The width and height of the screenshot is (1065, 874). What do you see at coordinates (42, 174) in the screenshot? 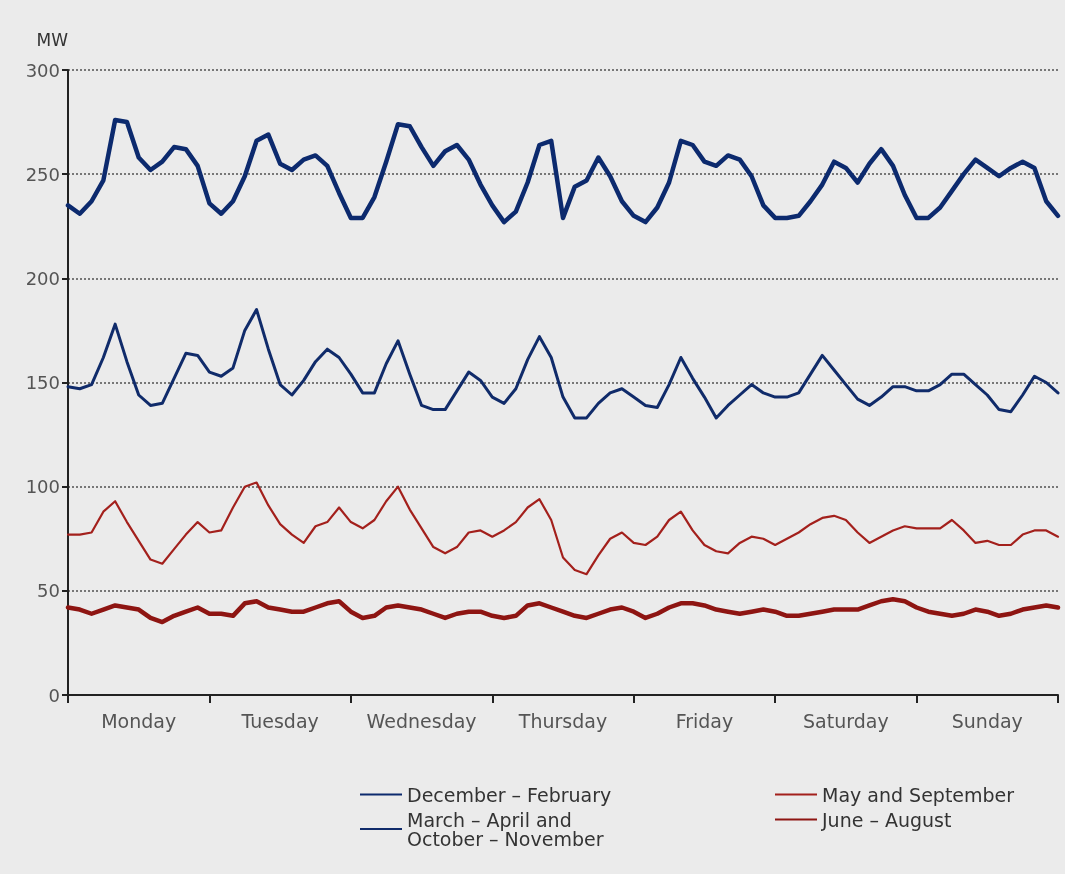
I see `y-tick-label: 250` at bounding box center [42, 174].